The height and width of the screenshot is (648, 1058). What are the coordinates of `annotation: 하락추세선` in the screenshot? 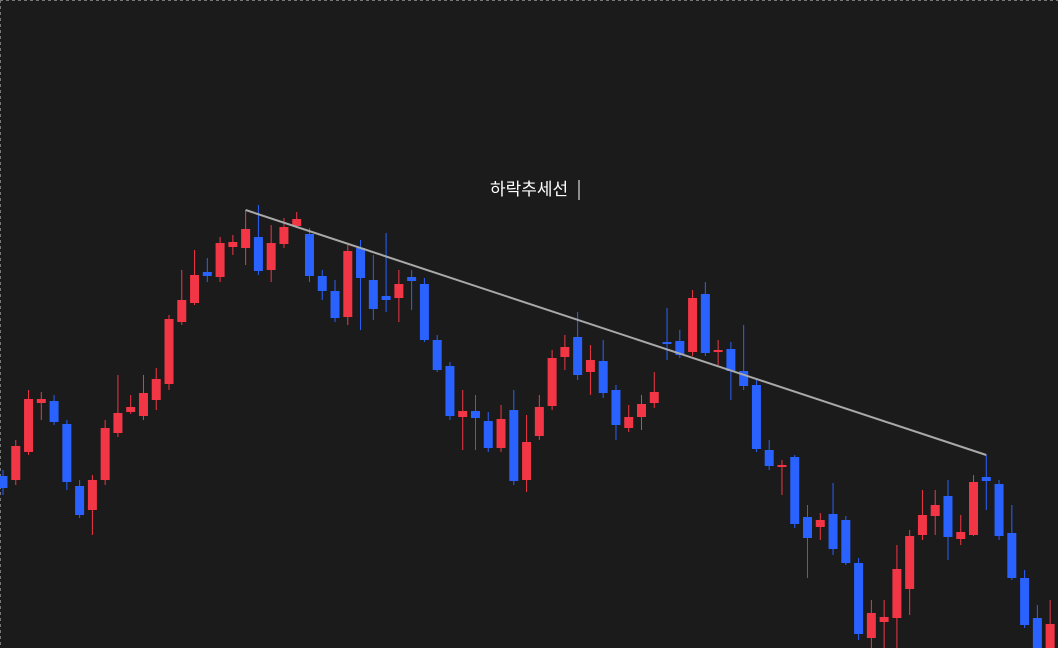 It's located at (529, 190).